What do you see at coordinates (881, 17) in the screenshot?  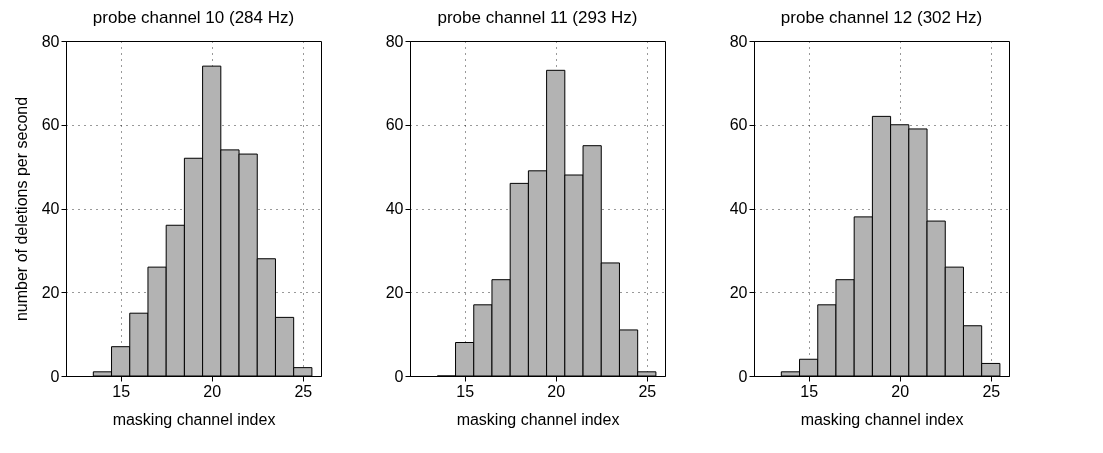 I see `chart-title: probe channel 12 (302 Hz)` at bounding box center [881, 17].